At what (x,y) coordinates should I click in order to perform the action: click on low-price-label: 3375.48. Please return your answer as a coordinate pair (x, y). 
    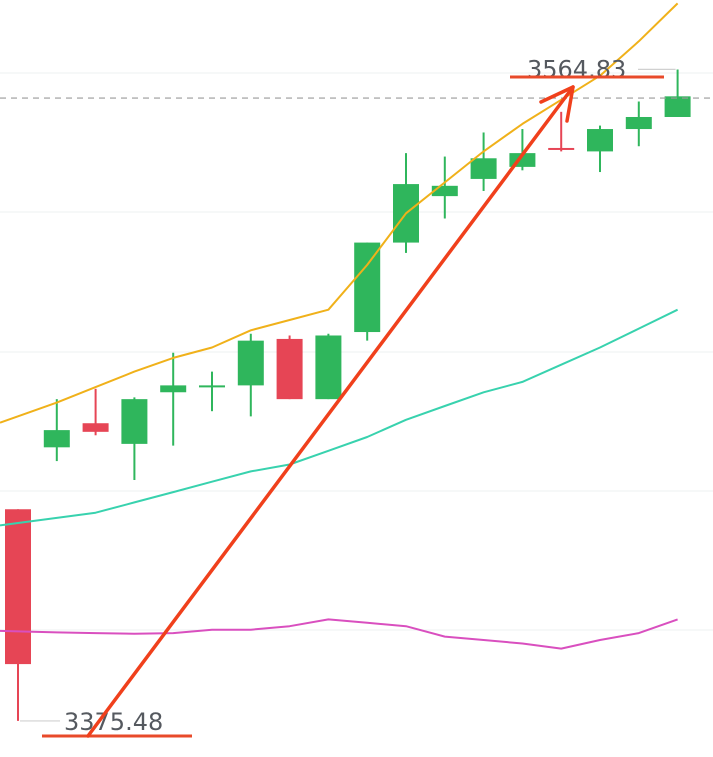
    Looking at the image, I should click on (113, 722).